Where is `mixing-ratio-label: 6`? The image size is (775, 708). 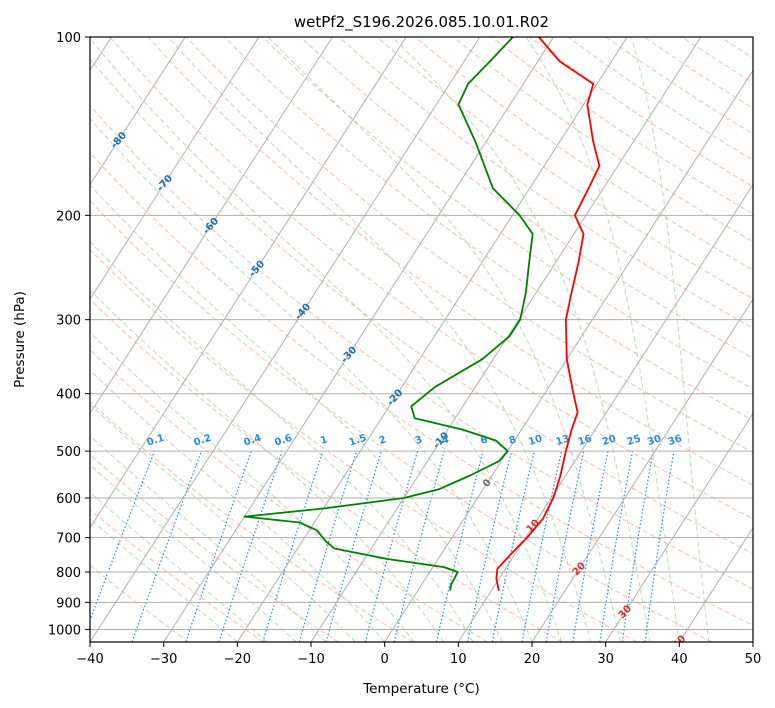
mixing-ratio-label: 6 is located at coordinates (484, 440).